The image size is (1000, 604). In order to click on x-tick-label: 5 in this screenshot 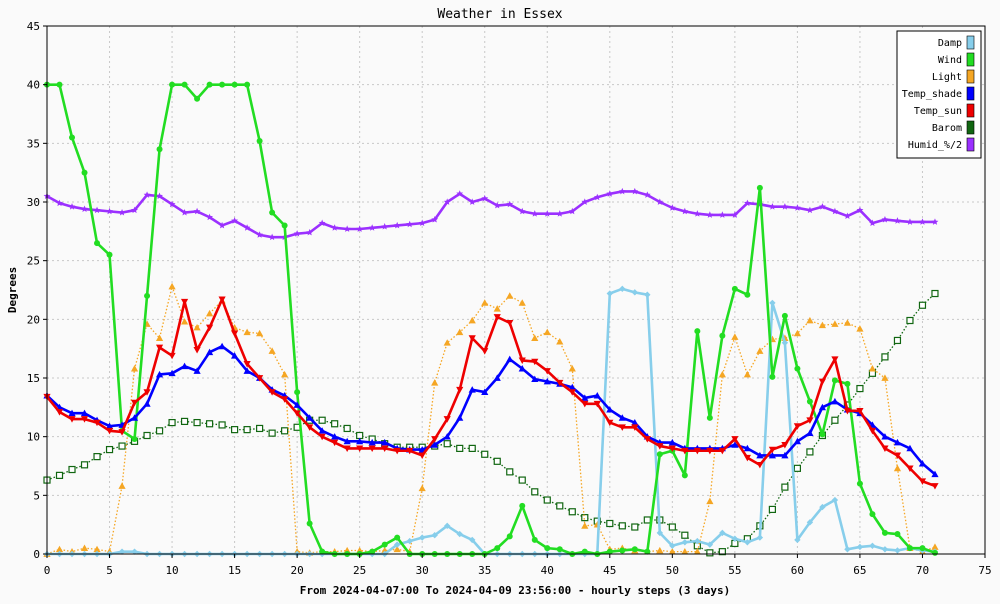, I will do `click(109, 570)`.